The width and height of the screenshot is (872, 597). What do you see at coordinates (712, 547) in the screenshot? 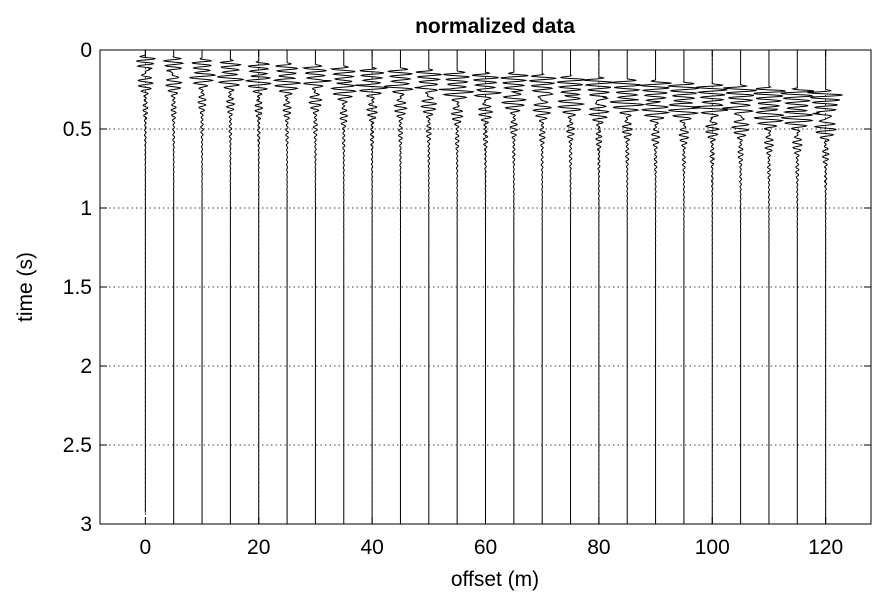
I see `x-tick-label: 100` at bounding box center [712, 547].